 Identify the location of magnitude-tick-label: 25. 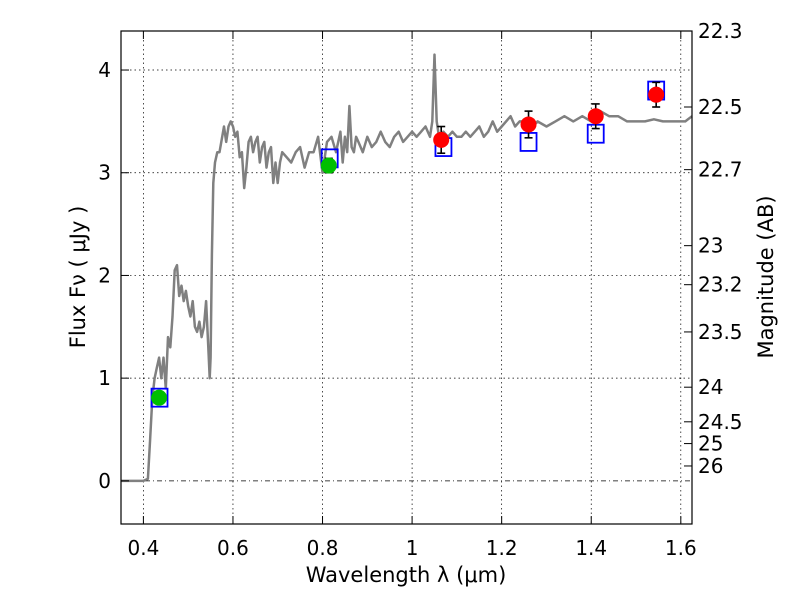
(710, 444).